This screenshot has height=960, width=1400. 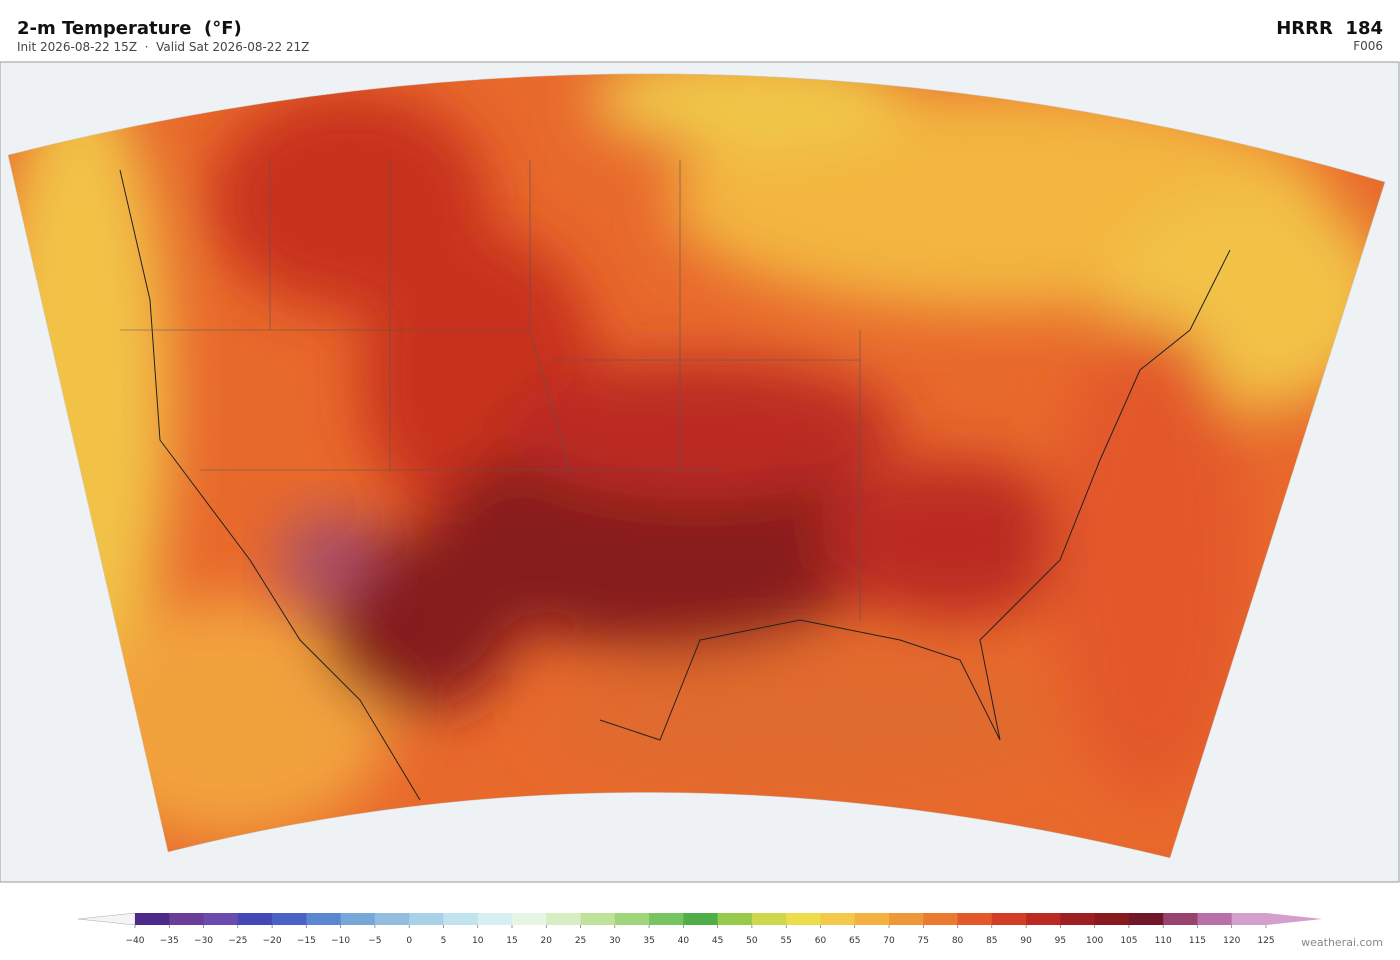 What do you see at coordinates (444, 941) in the screenshot?
I see `colorbar-tick-label: 5` at bounding box center [444, 941].